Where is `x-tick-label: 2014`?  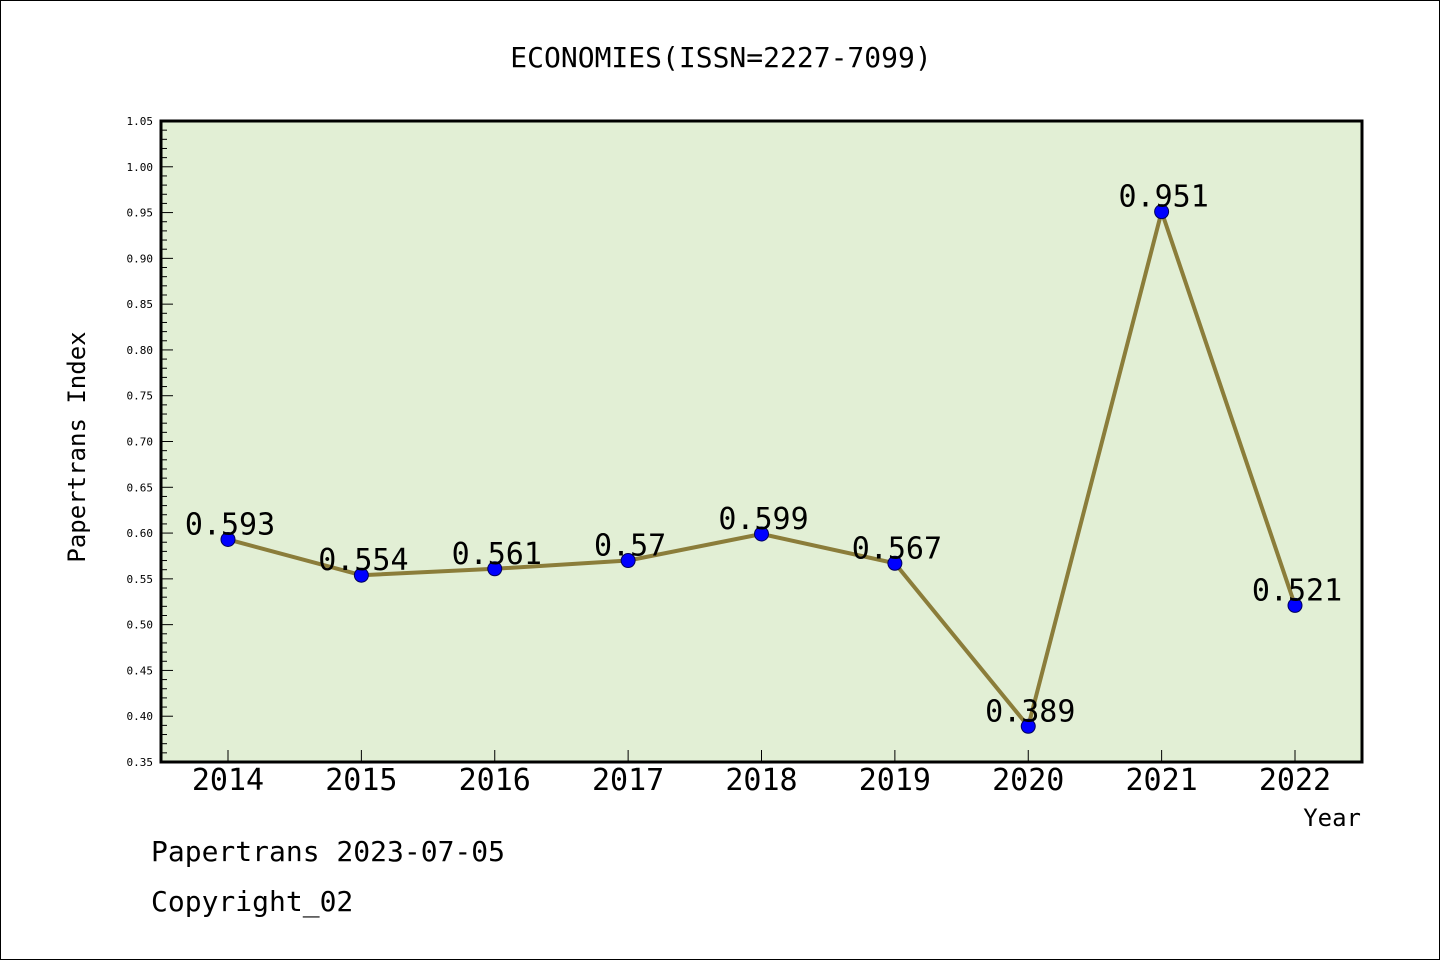
x-tick-label: 2014 is located at coordinates (228, 780).